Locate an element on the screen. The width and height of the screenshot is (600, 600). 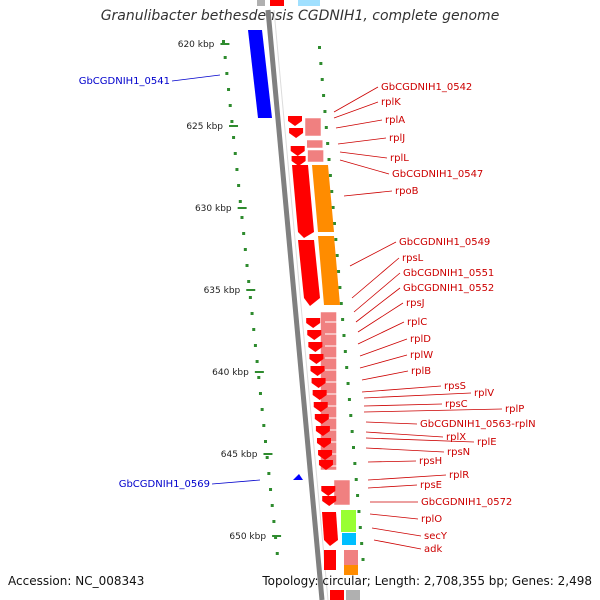
gene-label: rpsH is located at coordinates (430, 461).